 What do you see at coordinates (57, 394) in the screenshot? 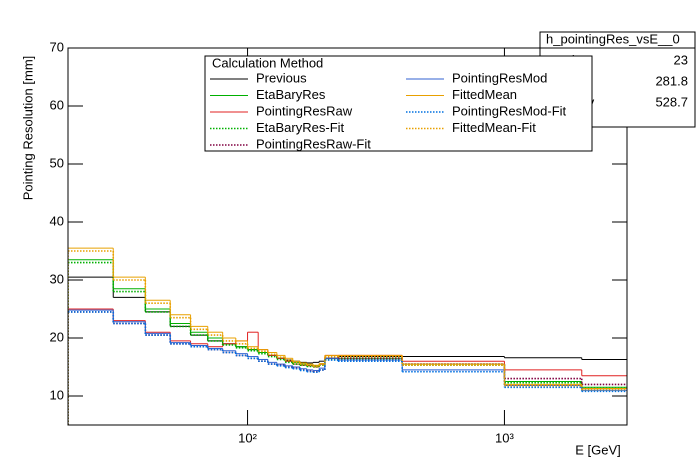
I see `y-tick-label: 10` at bounding box center [57, 394].